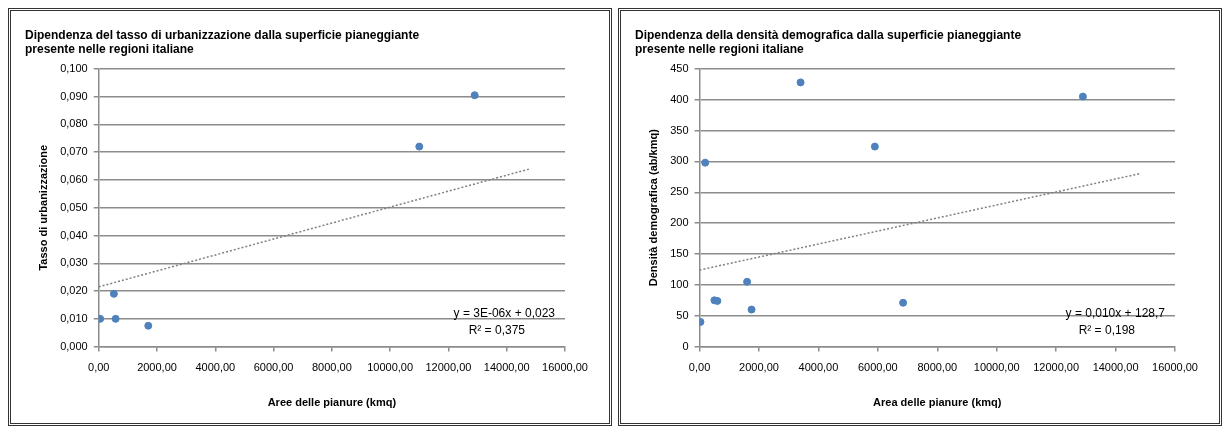 Image resolution: width=1229 pixels, height=430 pixels. Describe the element at coordinates (74, 95) in the screenshot. I see `y-tick-label: 0,090` at that location.